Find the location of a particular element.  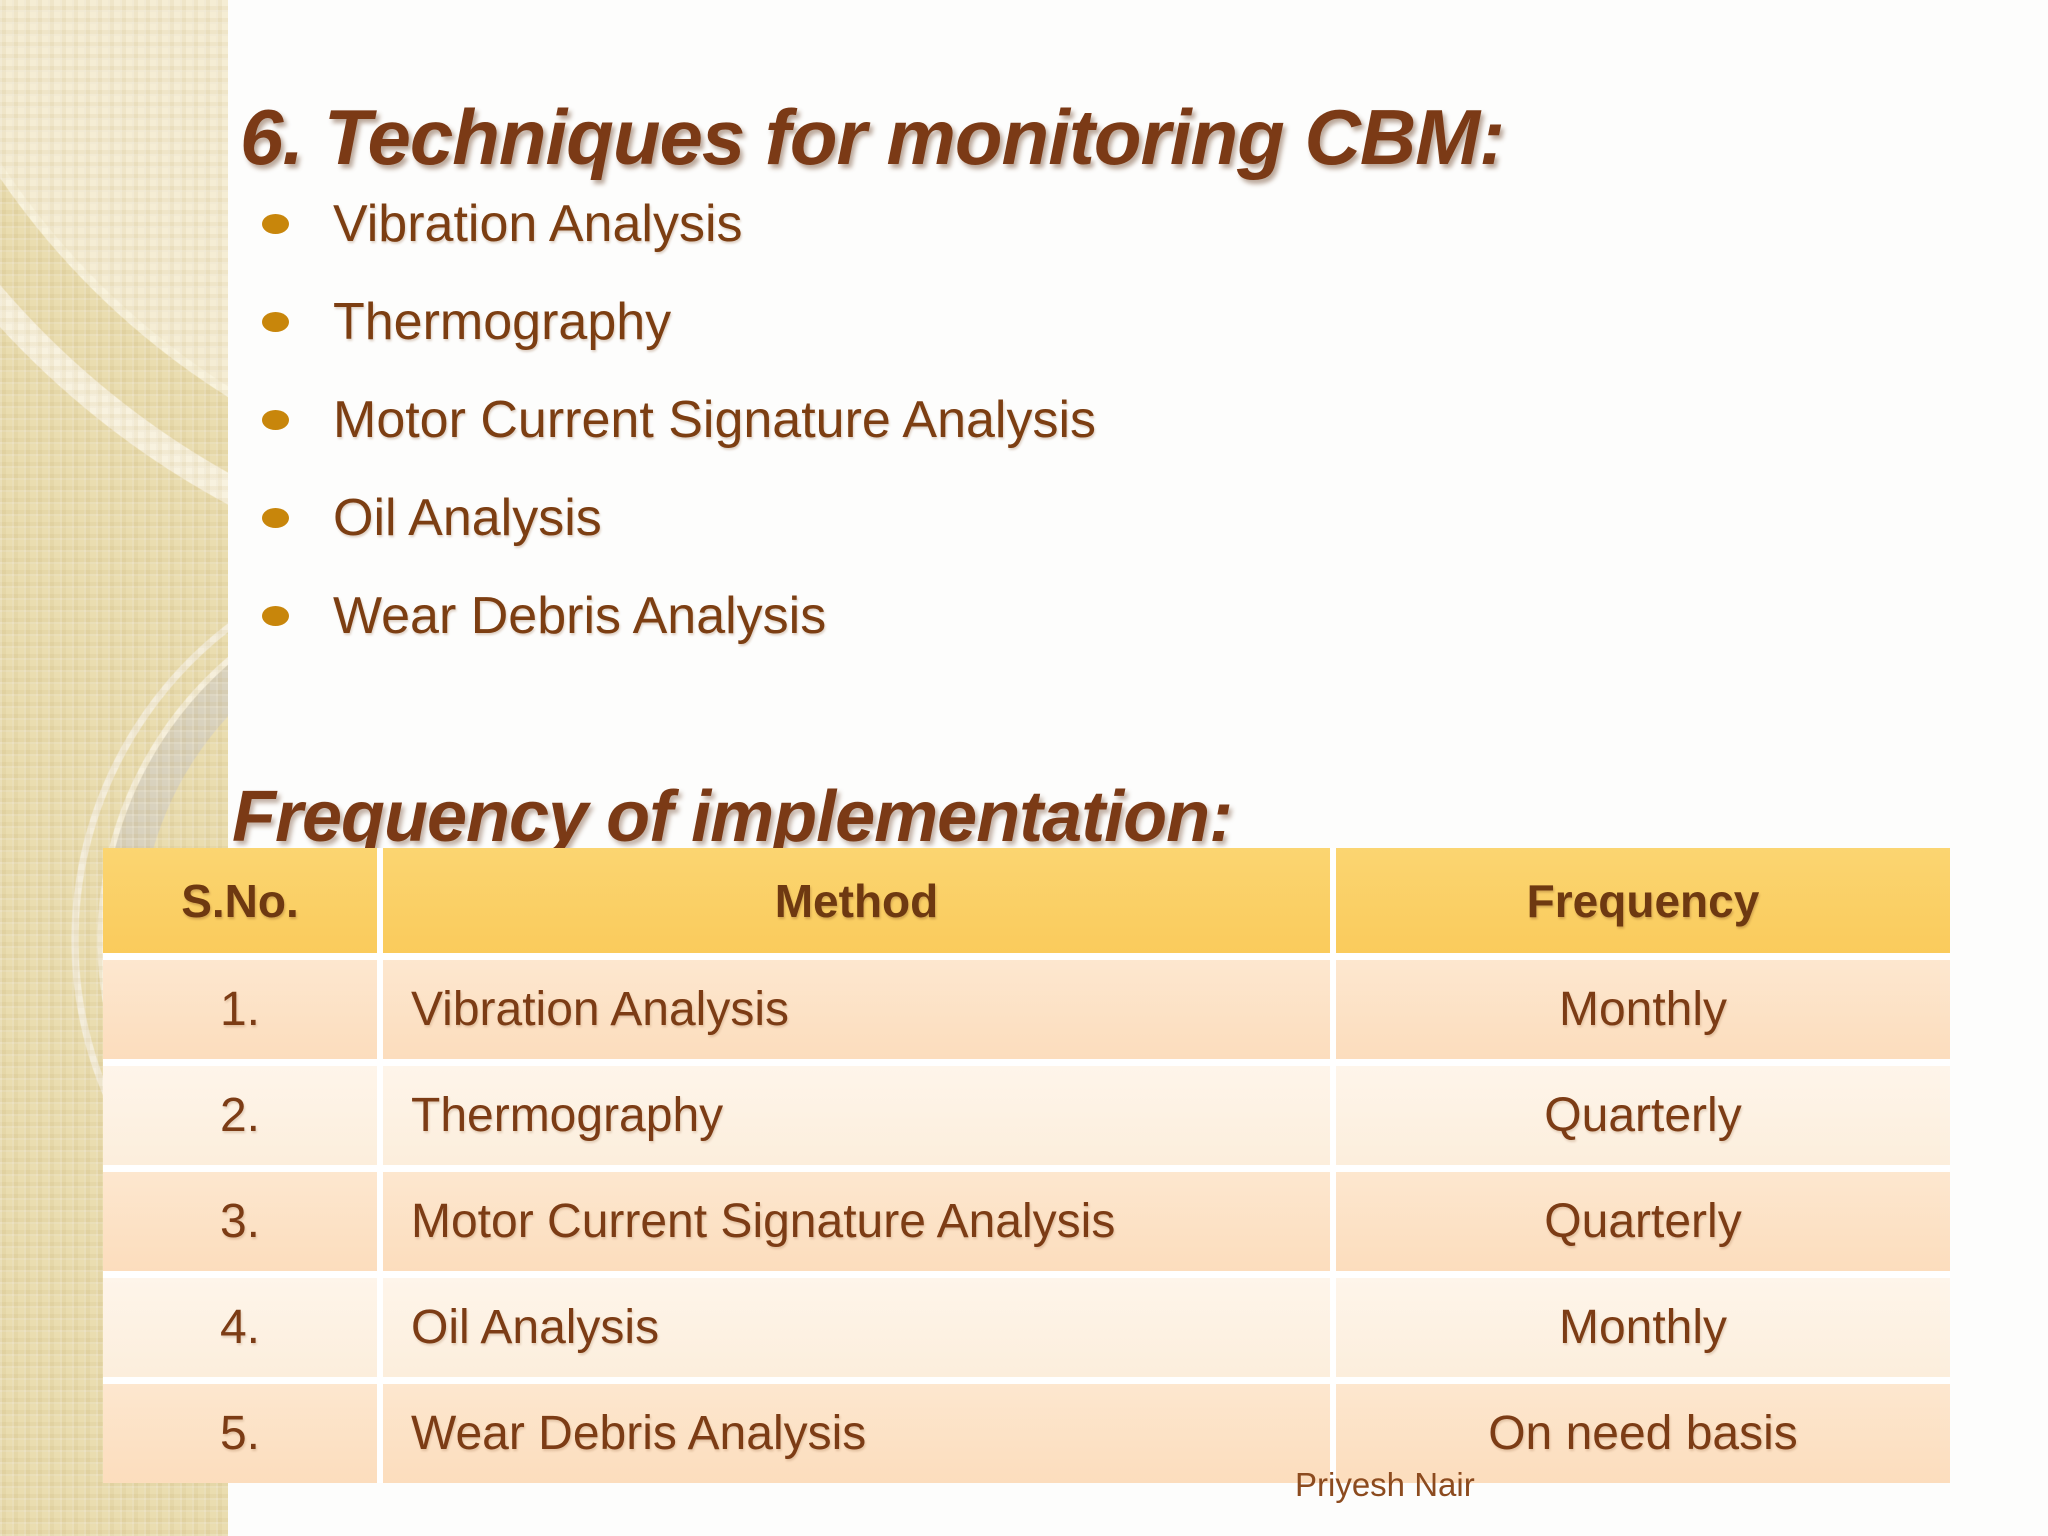

table-header-row: S.No. Method Frequency is located at coordinates (1026, 900).